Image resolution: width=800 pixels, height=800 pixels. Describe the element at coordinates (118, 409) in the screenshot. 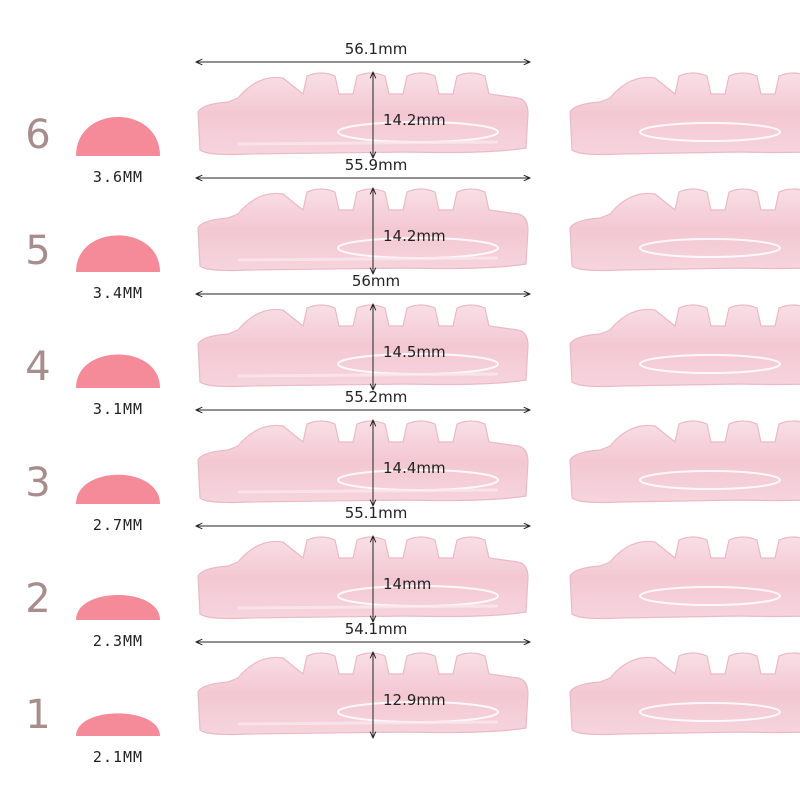

I see `curl-size-label: 3.1MM` at that location.